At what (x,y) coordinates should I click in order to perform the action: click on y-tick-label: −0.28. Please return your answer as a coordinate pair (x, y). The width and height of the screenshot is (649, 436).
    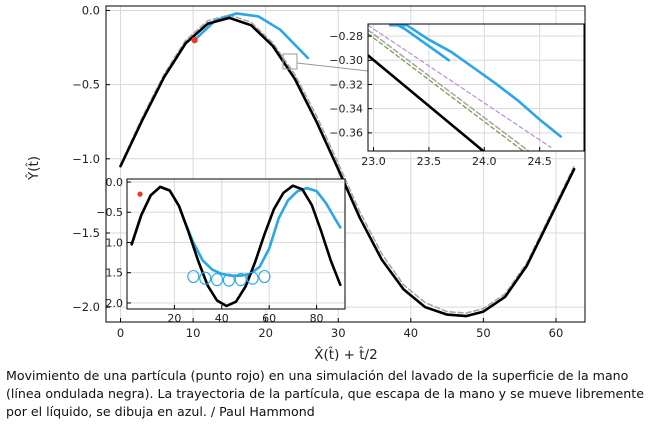
    Looking at the image, I should click on (346, 36).